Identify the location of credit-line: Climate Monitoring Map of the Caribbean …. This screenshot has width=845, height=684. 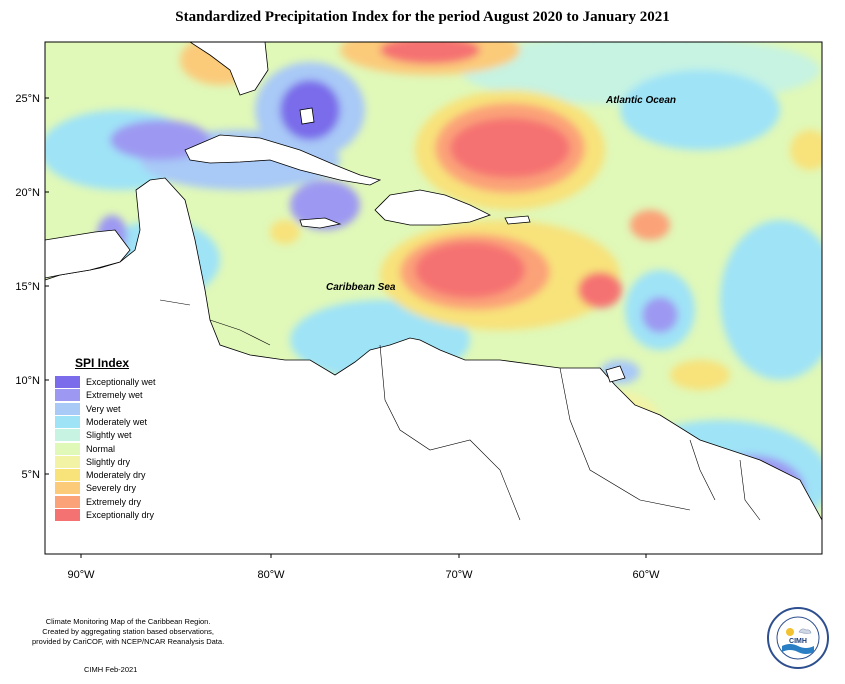
(128, 621).